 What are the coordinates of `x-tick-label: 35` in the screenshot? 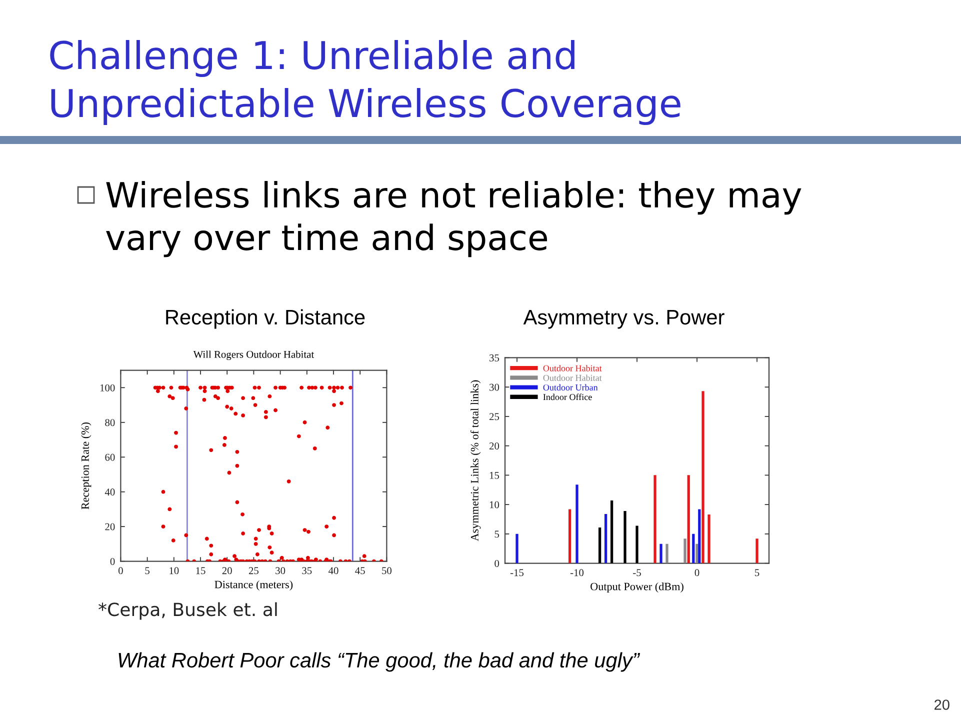 It's located at (307, 570).